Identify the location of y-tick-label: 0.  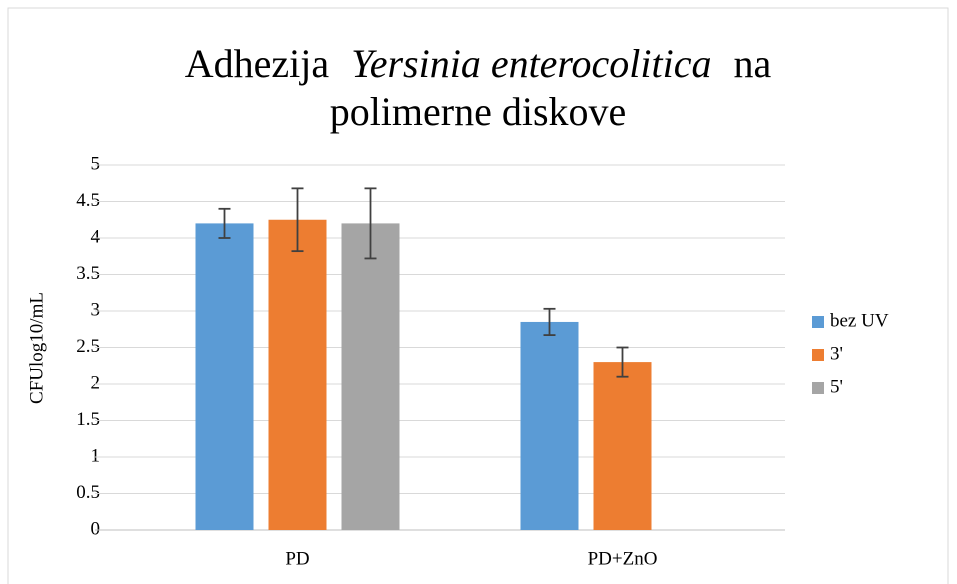
(96, 528).